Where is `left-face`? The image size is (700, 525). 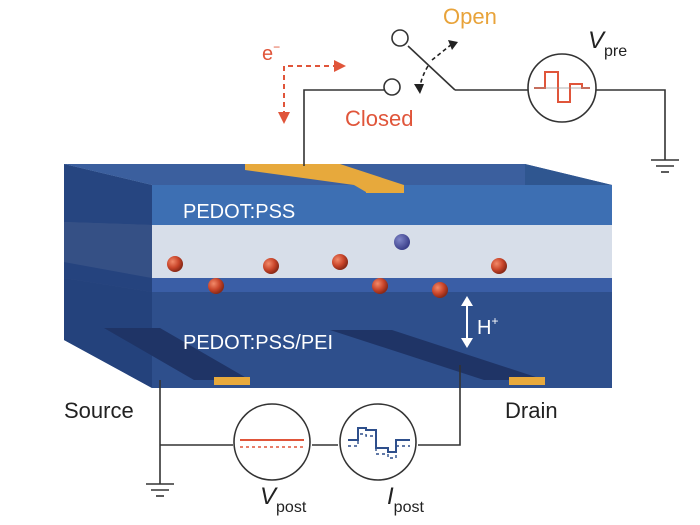 left-face is located at coordinates (108, 276).